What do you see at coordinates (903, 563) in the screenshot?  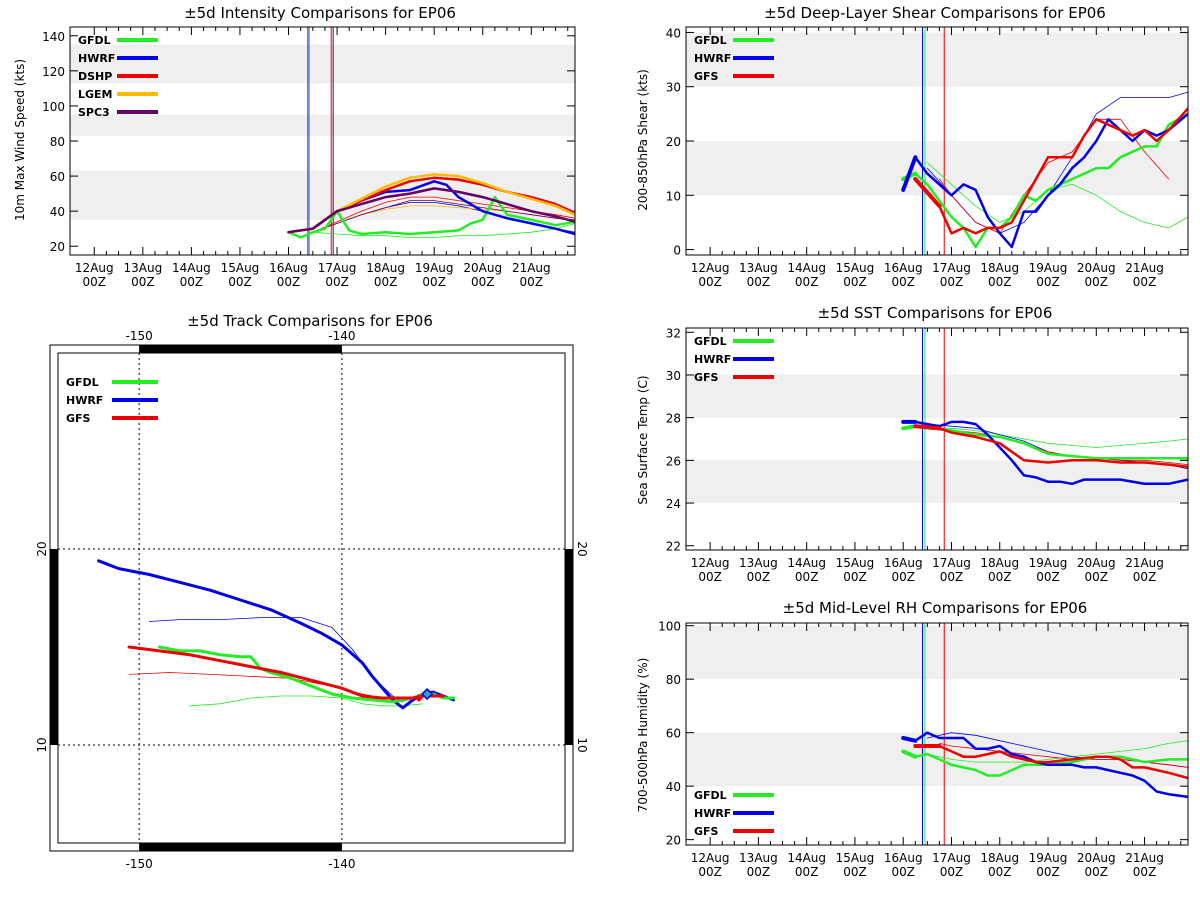 I see `xtick-date-sst-4: 16Aug` at bounding box center [903, 563].